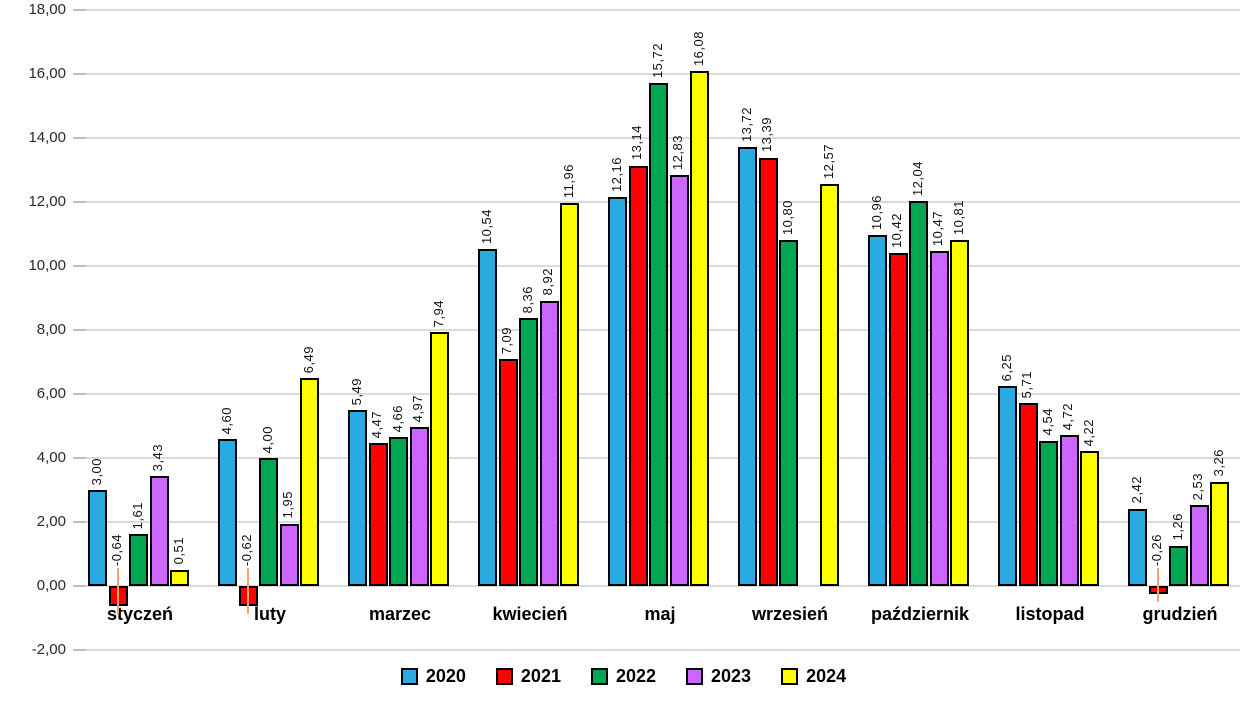 This screenshot has height=727, width=1247. Describe the element at coordinates (438, 313) in the screenshot. I see `data-label-2024-marzec: 7,94` at that location.